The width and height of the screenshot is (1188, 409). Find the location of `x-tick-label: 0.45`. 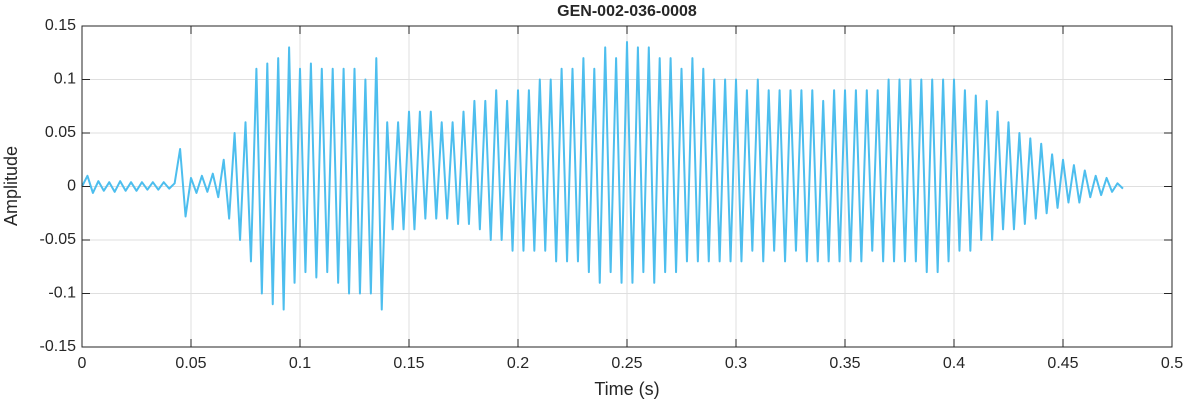

x-tick-label: 0.45 is located at coordinates (1062, 363).